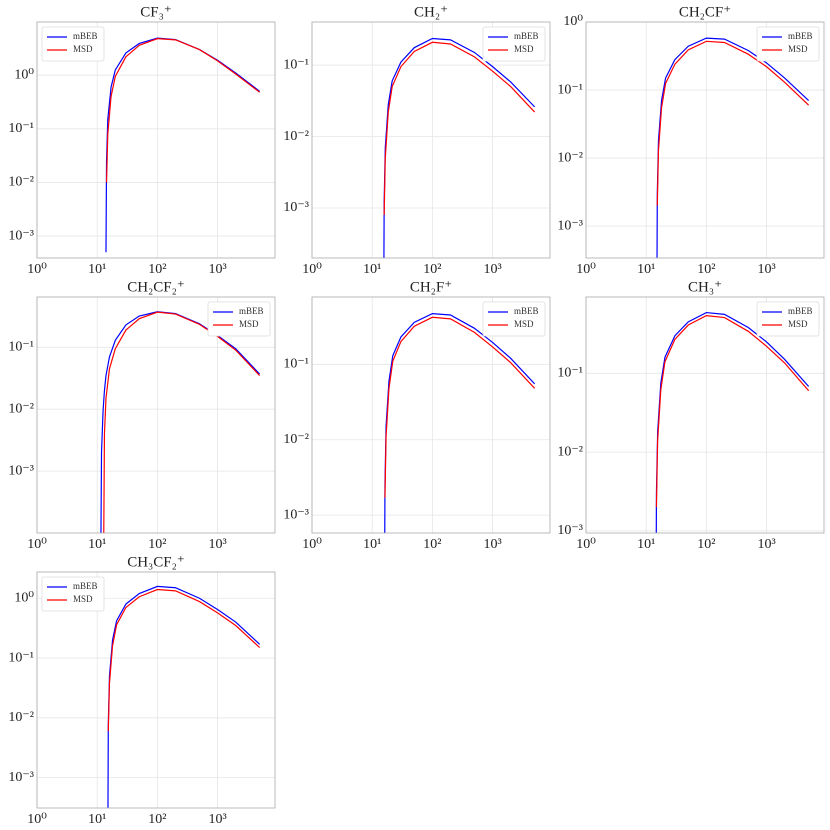  I want to click on subplot: 10⁰ 10¹ 10² 10³ 10⁻³ 10⁻² 10⁻¹ CH₂⁺ mBEB MSD, so click(417, 140).